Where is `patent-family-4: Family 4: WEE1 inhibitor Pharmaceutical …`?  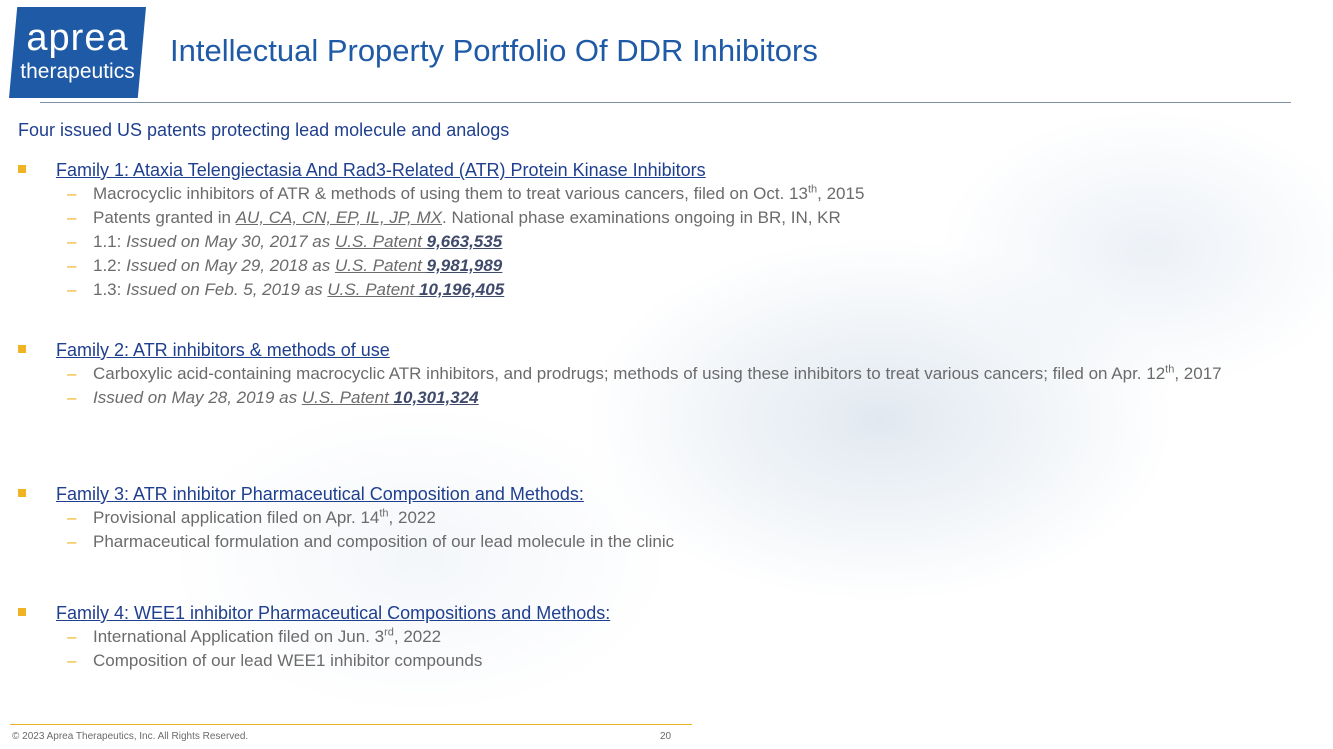
patent-family-4: Family 4: WEE1 inhibitor Pharmaceutical … is located at coordinates (657, 637).